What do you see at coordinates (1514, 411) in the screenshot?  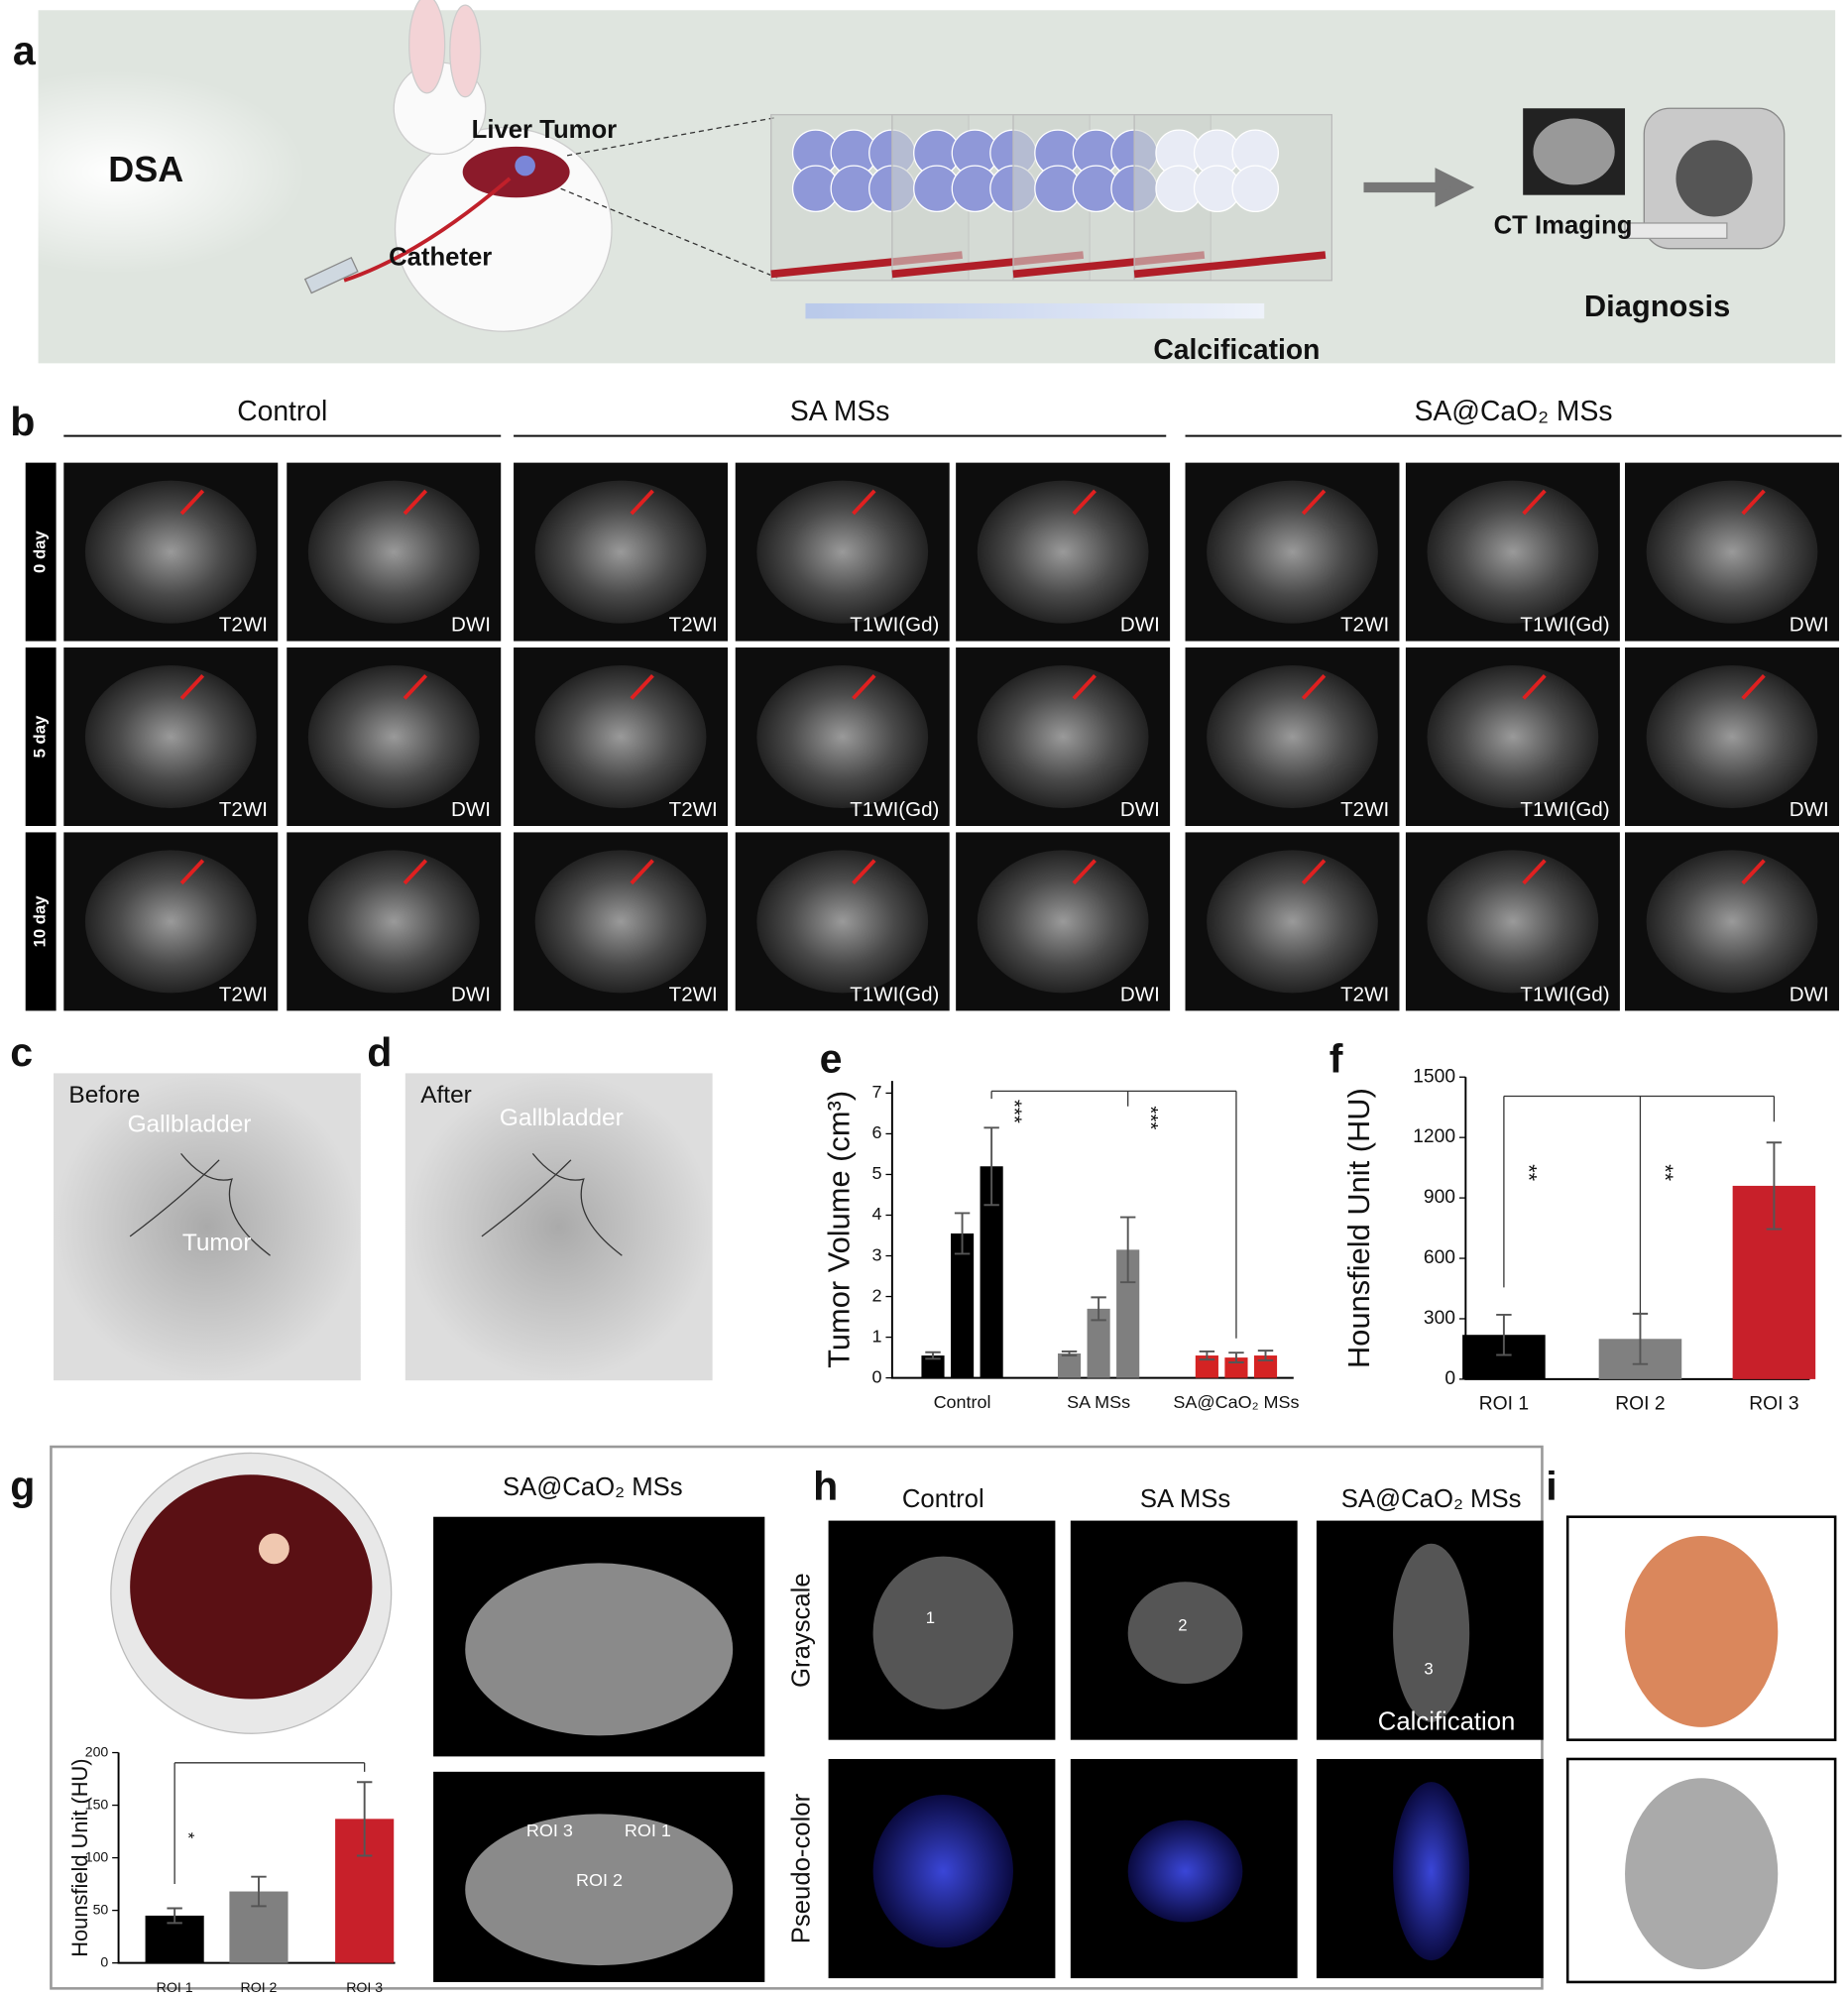 I see `group-title: SA@CaO₂ MSs` at bounding box center [1514, 411].